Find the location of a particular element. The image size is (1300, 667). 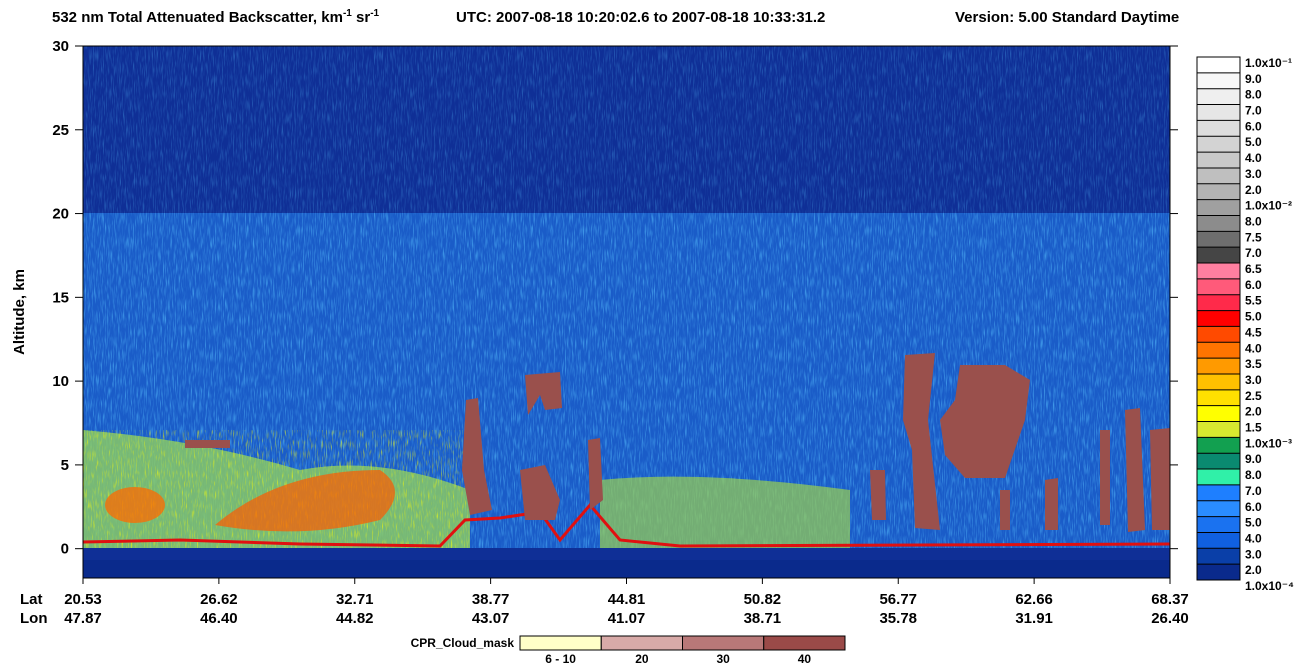

x-tick-label: 38.71 is located at coordinates (763, 618).